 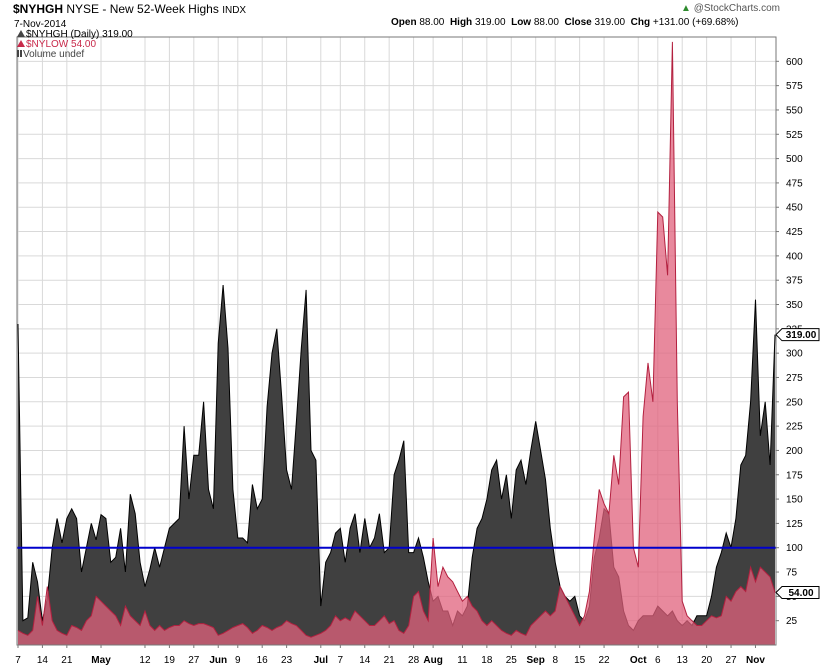 I want to click on legend-label-volume: Volume undef, so click(x=54, y=54).